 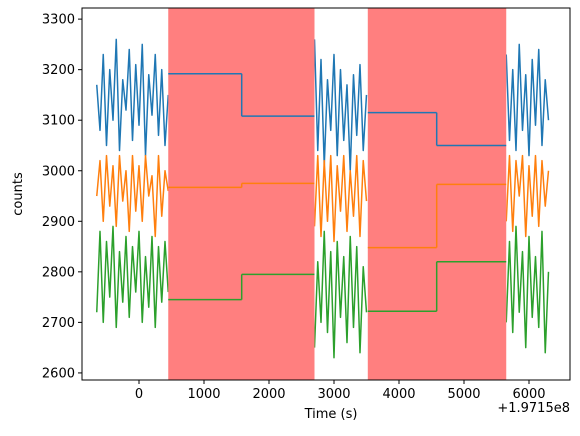 I want to click on x-tick-label: 6000, so click(x=528, y=394).